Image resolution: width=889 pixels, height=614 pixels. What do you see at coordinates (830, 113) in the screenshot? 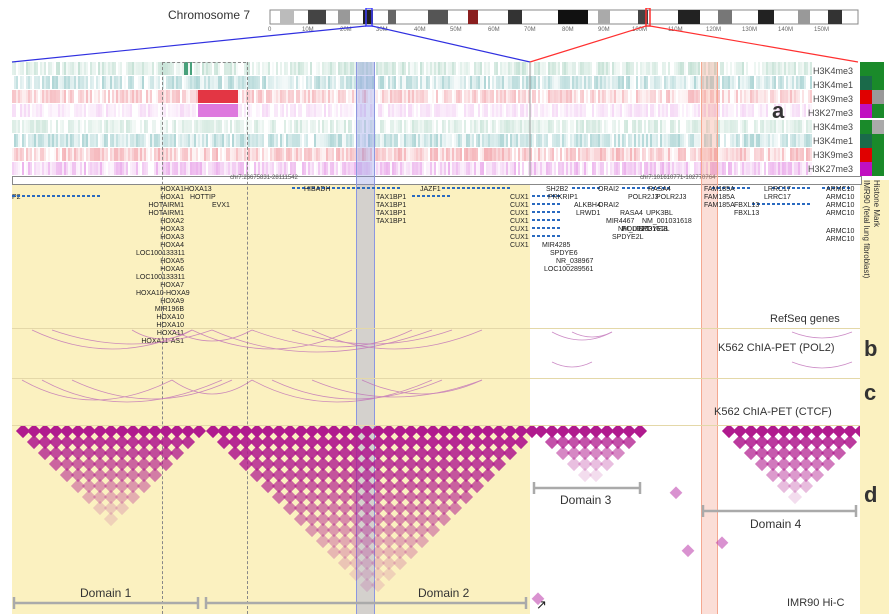
I see `histone-label-4: H3K27me3` at bounding box center [830, 113].